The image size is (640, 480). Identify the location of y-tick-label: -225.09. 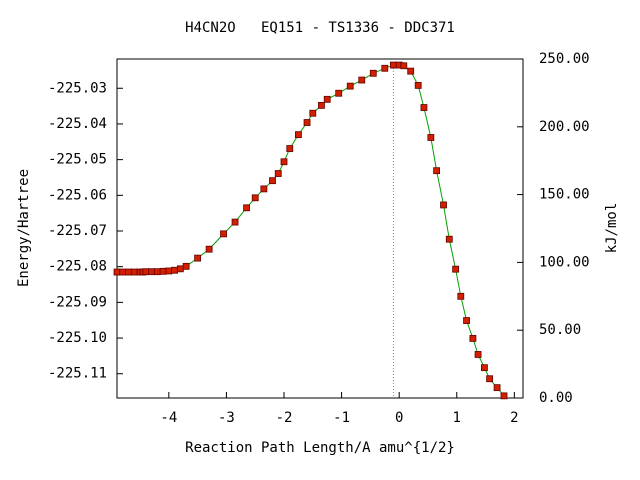
(77, 302).